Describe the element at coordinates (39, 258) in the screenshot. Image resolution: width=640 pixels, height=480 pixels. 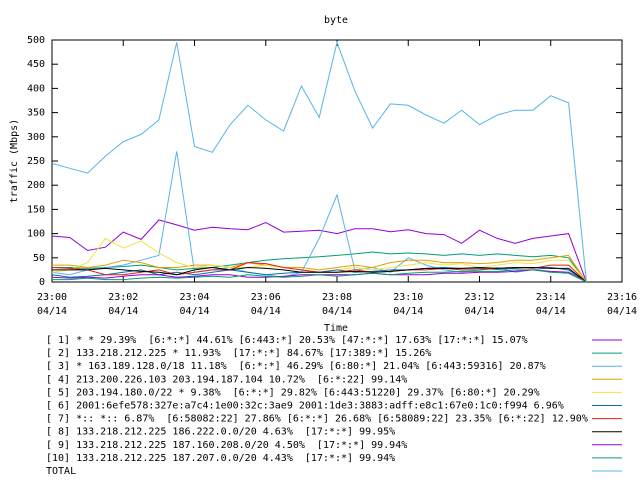
I see `y-tick-label: 50` at that location.